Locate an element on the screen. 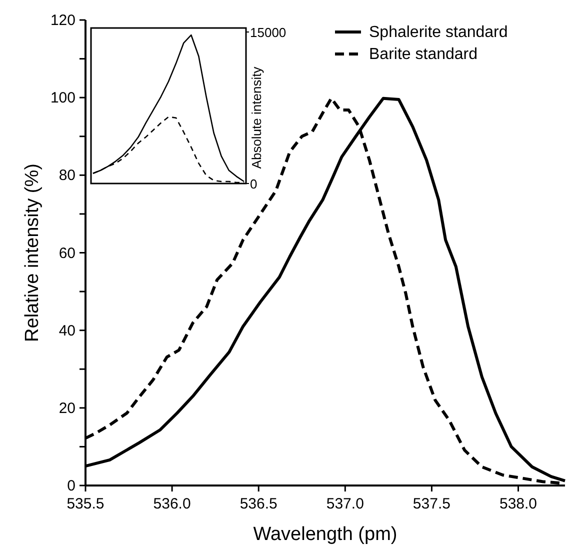 The width and height of the screenshot is (572, 553). y-tick-label: 100 is located at coordinates (63, 98).